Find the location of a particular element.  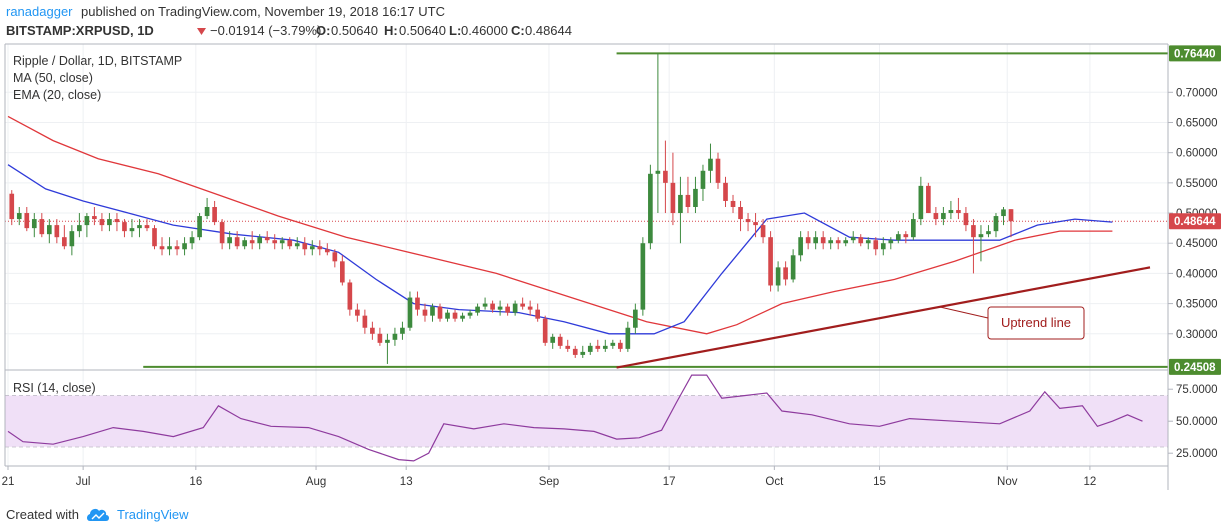

price-tick-label: 0.60000 is located at coordinates (1197, 154).